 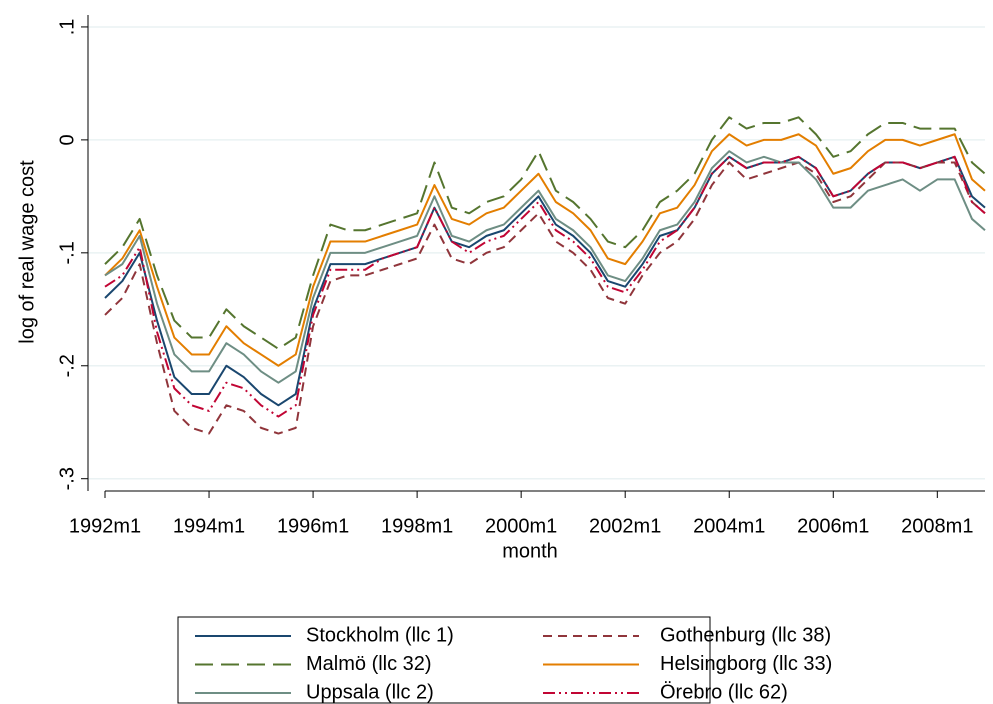 What do you see at coordinates (746, 664) in the screenshot?
I see `legend-label: Helsingborg (llc 33)` at bounding box center [746, 664].